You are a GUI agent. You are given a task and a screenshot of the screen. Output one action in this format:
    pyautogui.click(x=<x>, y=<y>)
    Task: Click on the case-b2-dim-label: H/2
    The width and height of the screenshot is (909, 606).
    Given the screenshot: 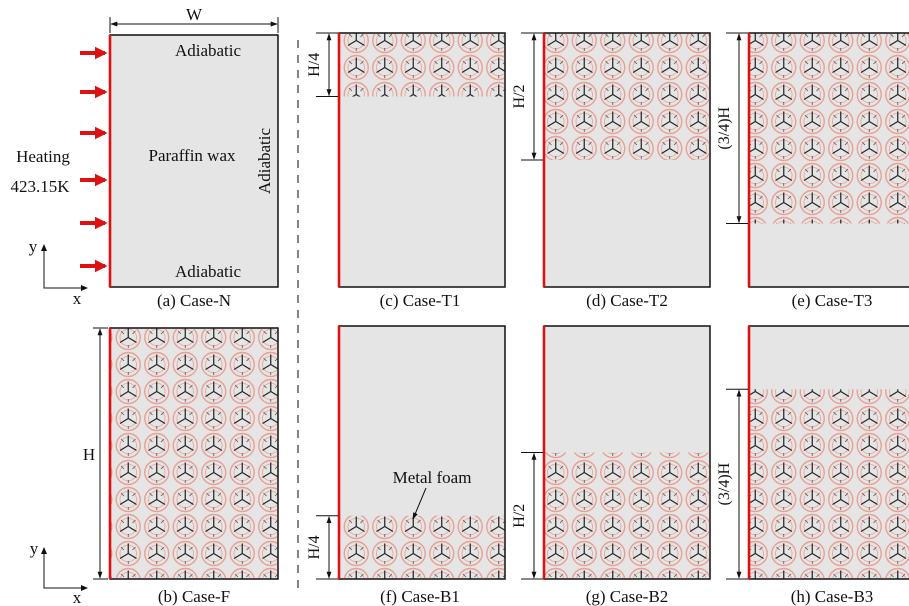 What is the action you would take?
    pyautogui.click(x=519, y=516)
    